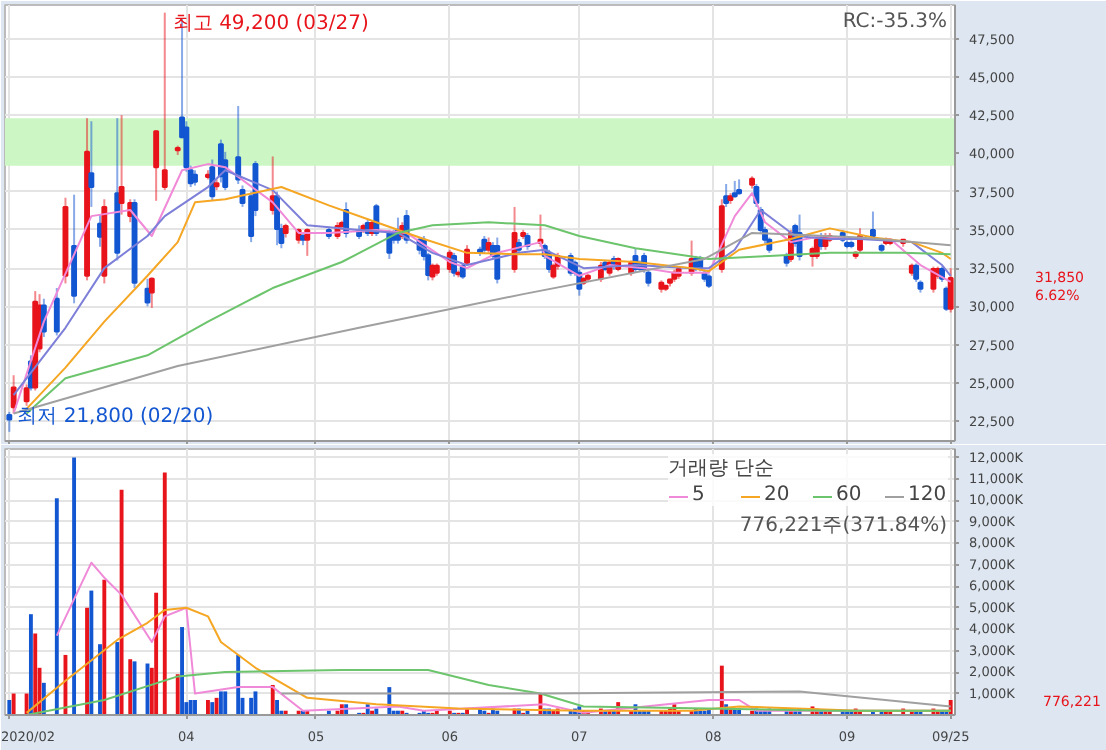 The image size is (1106, 750). I want to click on annotation: 최고 49,200 (03/27), so click(270, 23).